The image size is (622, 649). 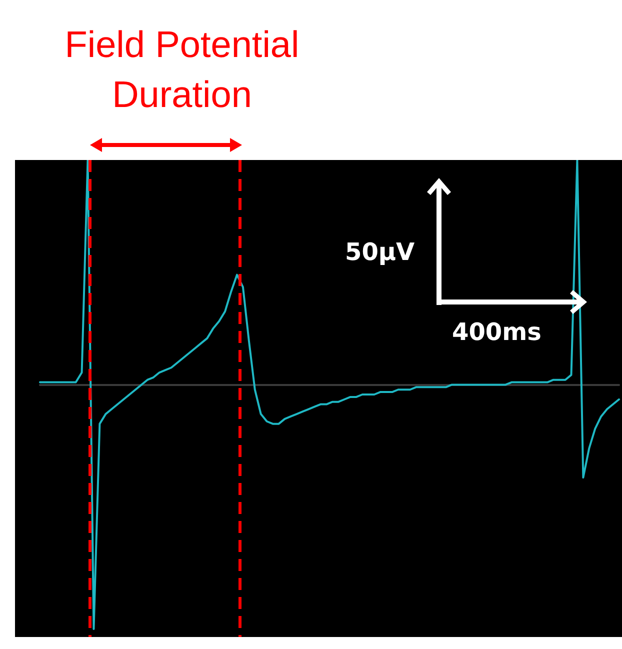 I want to click on text: Field Potential Duration, so click(x=182, y=70).